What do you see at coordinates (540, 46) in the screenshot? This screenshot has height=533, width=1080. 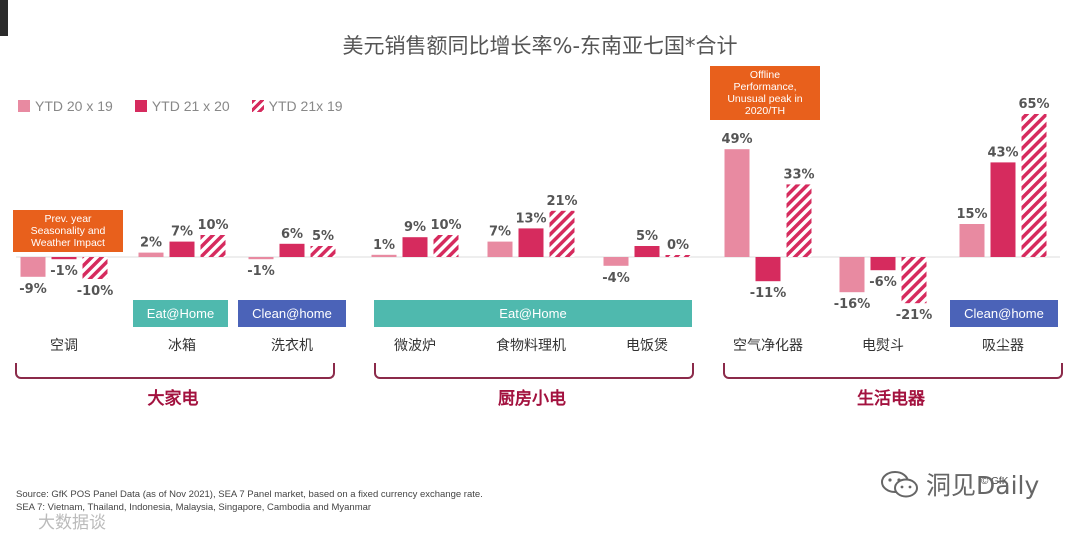 I see `chart-title: 美元销售额同比增长率%-东南亚七国*合计` at bounding box center [540, 46].